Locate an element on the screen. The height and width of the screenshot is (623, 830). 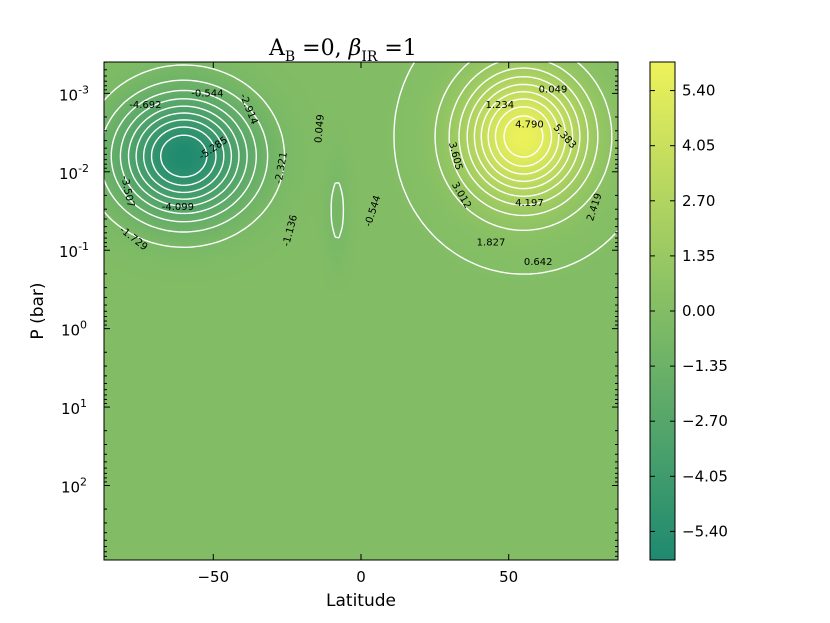
colorbar-tick-label: 4.05 is located at coordinates (698, 146).